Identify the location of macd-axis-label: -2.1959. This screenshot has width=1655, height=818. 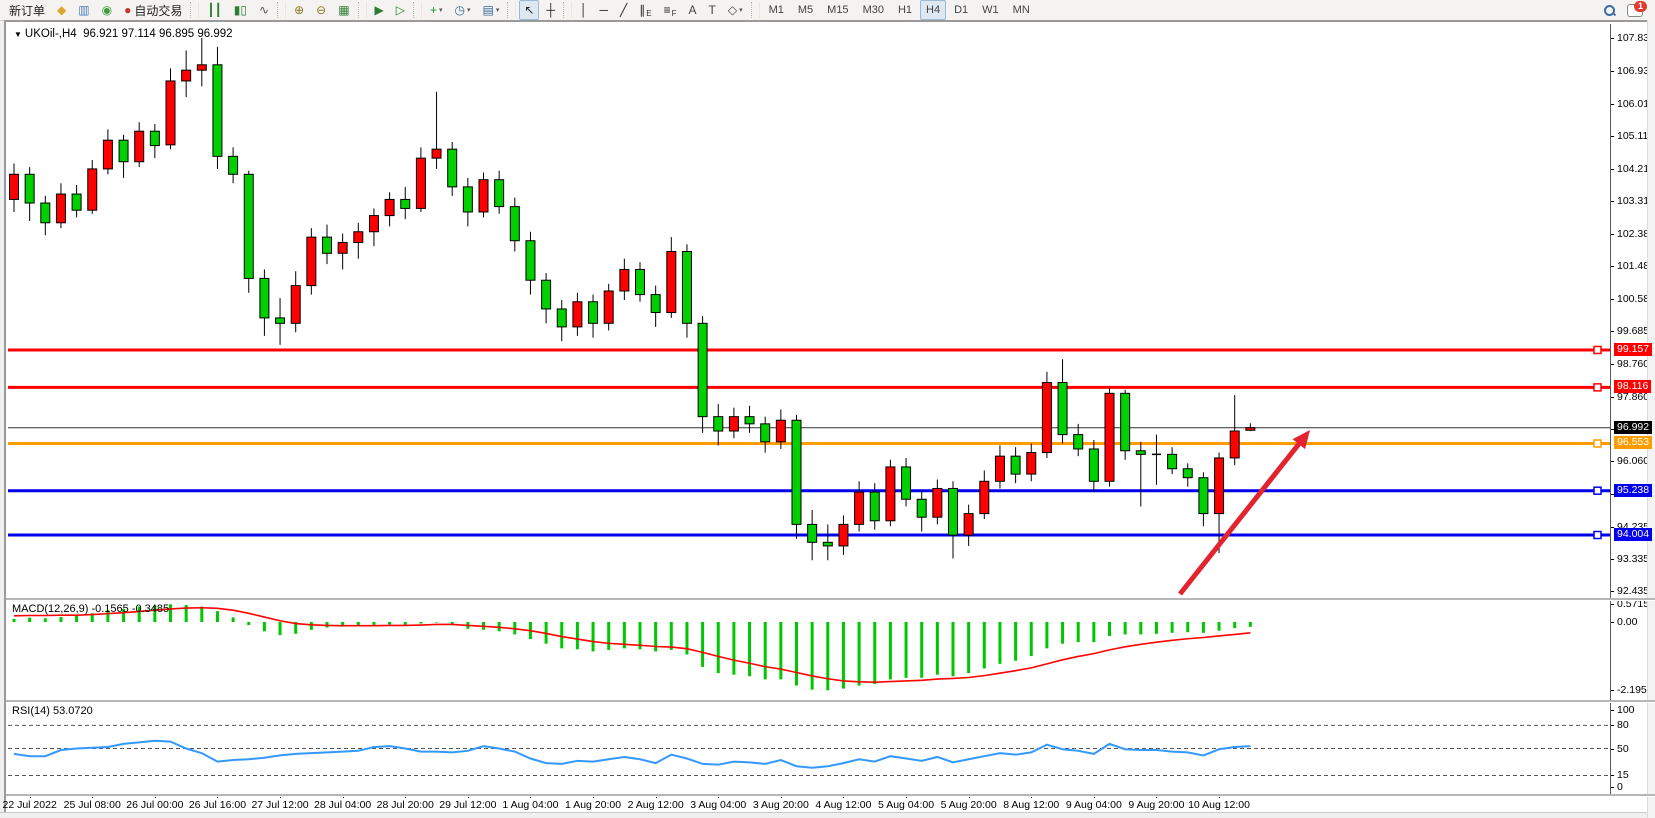
(1635, 690).